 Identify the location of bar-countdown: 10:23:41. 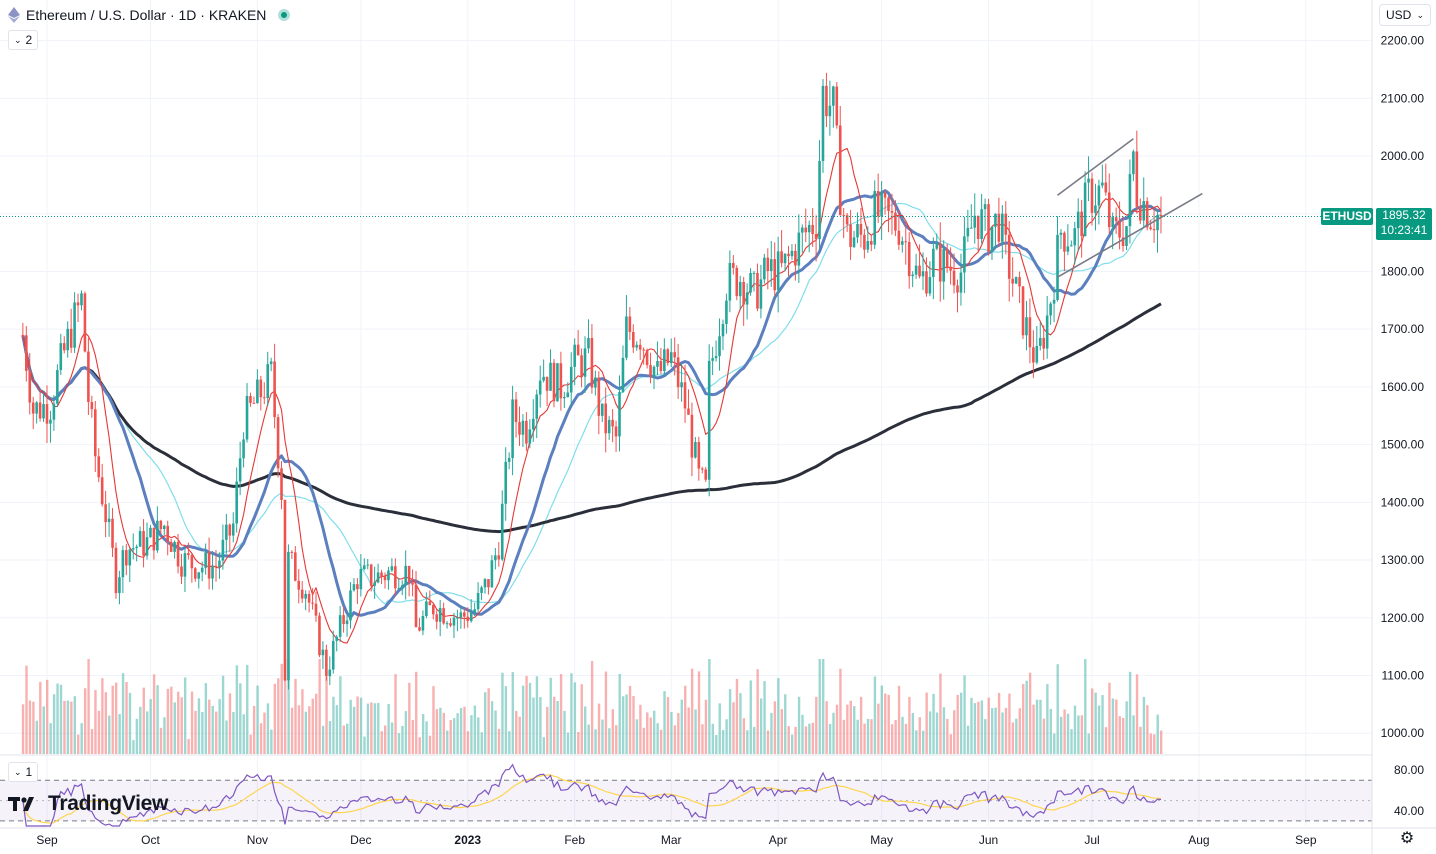
(1404, 230).